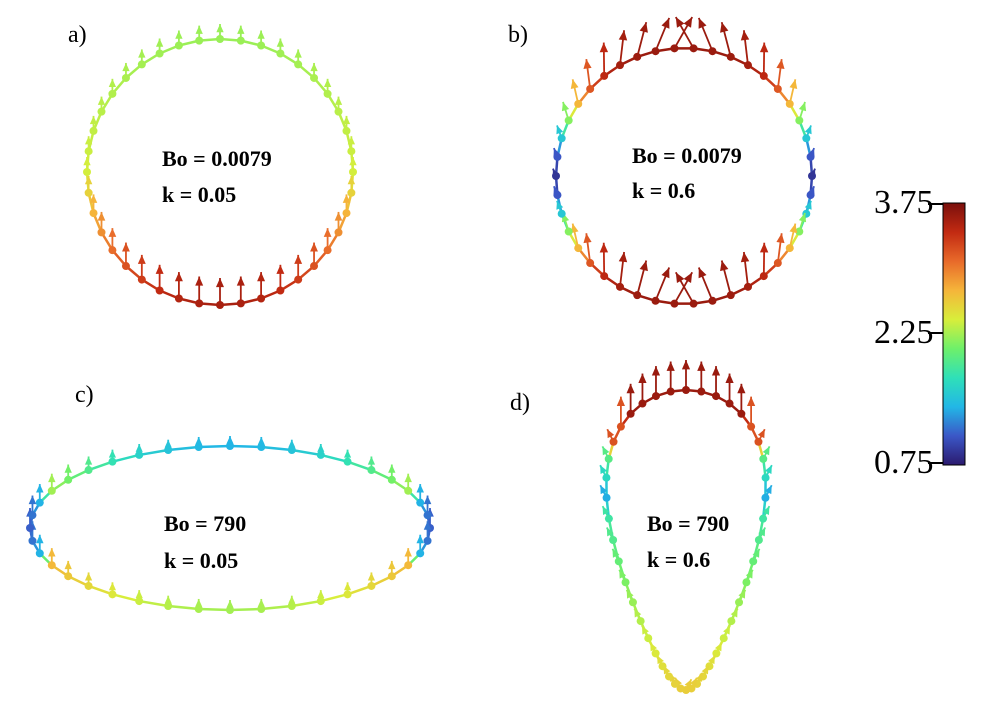 The height and width of the screenshot is (705, 996). What do you see at coordinates (217, 158) in the screenshot?
I see `param-bo-a: Bo = 0.0079` at bounding box center [217, 158].